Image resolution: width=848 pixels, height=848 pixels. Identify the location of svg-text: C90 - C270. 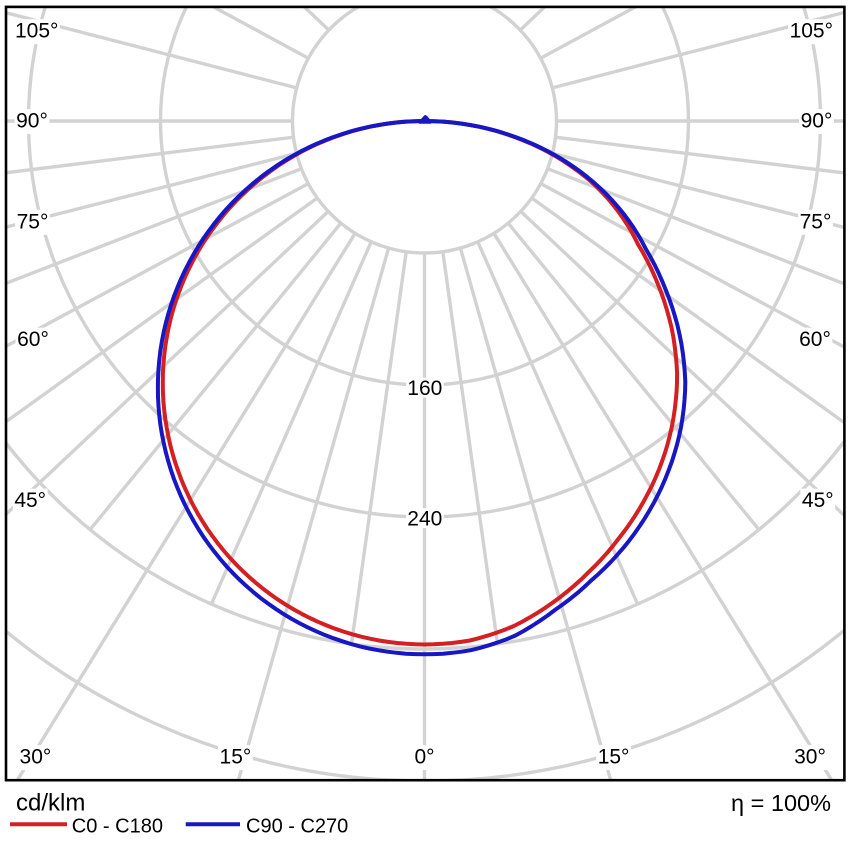
(297, 827).